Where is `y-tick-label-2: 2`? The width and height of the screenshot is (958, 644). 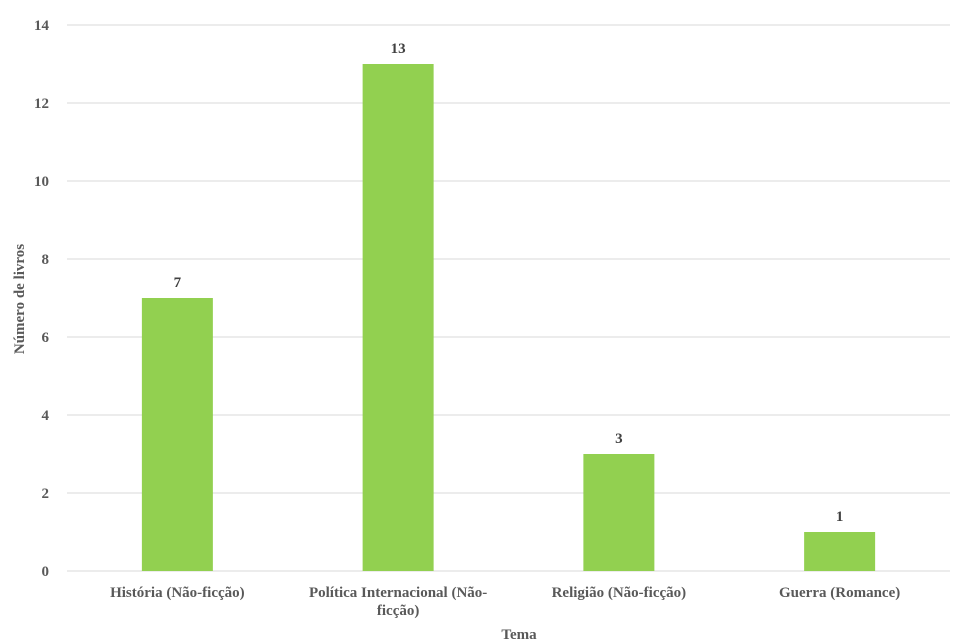
y-tick-label-2: 2 is located at coordinates (46, 494).